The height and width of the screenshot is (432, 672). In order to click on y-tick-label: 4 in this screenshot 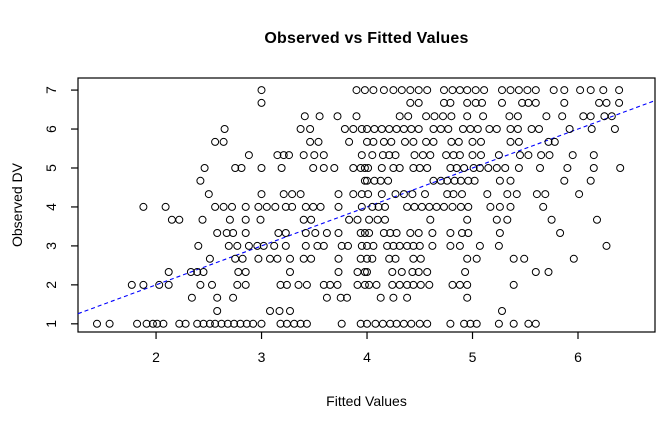, I will do `click(51, 207)`.